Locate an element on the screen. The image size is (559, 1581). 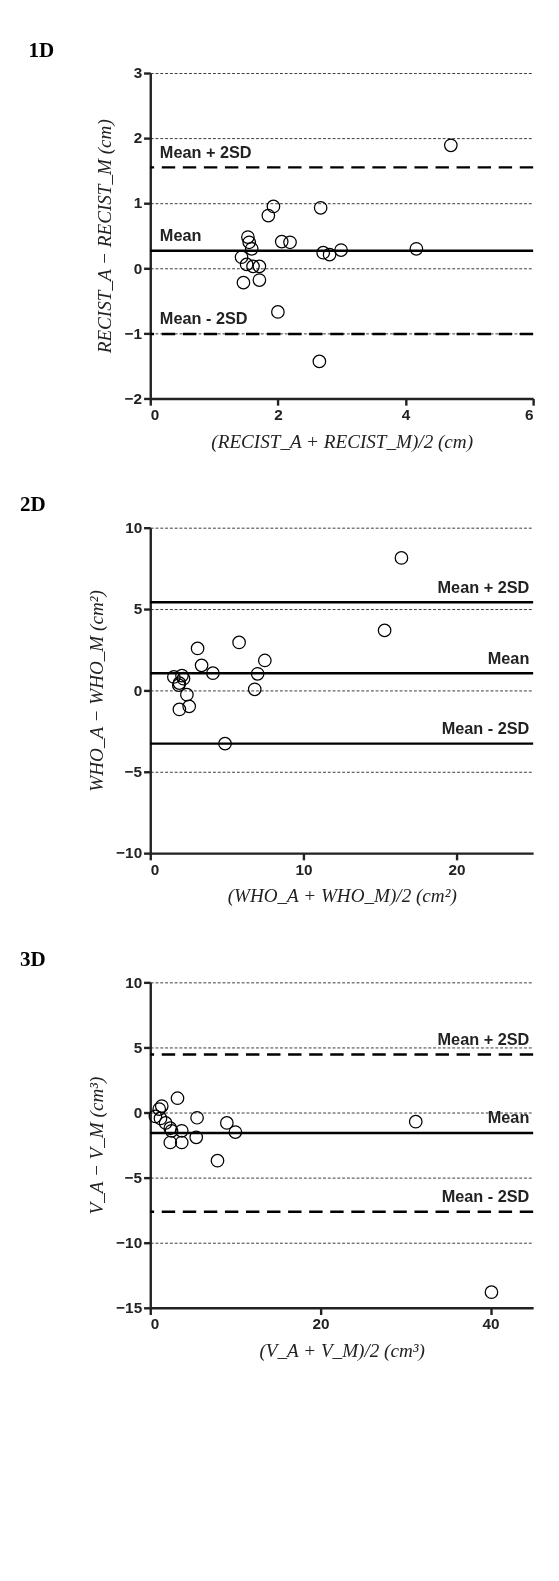
chart-title: 2D is located at coordinates (32, 504).